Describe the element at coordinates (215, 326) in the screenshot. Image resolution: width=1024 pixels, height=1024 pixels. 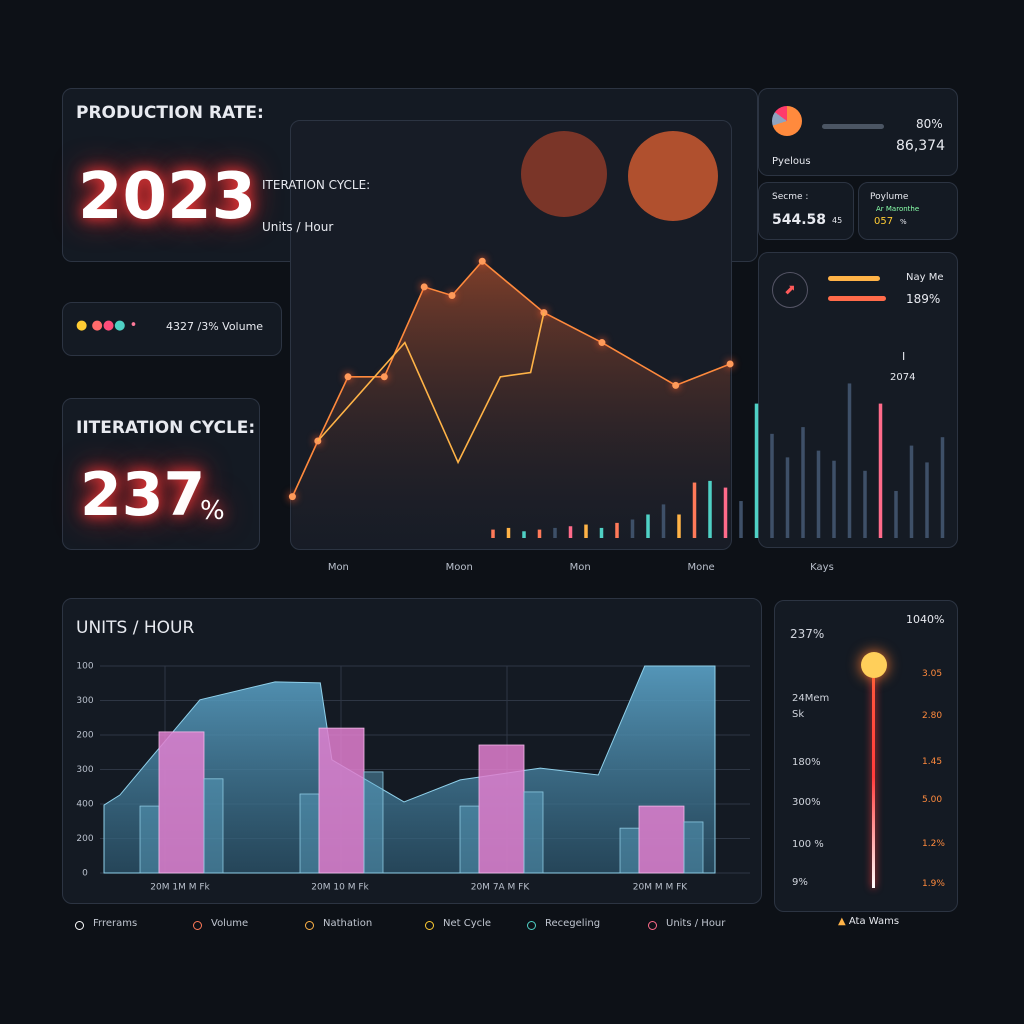
I see `pill-text: 4327 /3% Volume` at that location.